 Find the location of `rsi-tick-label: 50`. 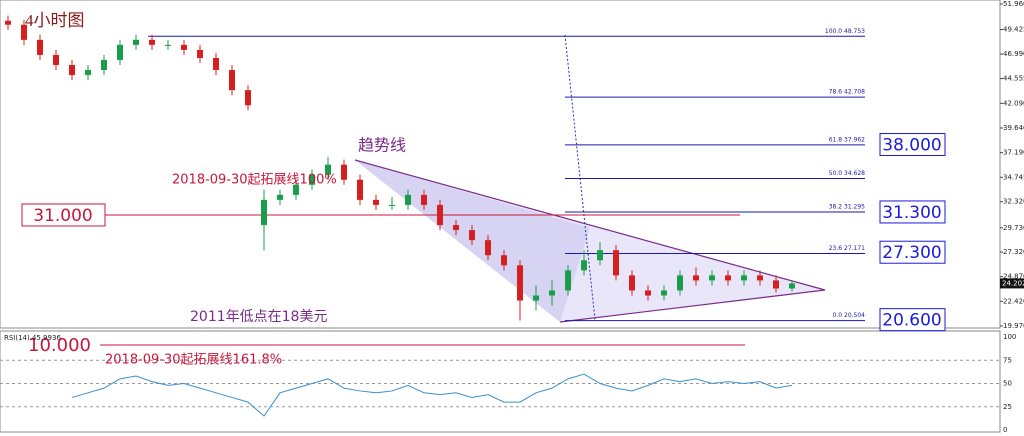

rsi-tick-label: 50 is located at coordinates (1007, 384).